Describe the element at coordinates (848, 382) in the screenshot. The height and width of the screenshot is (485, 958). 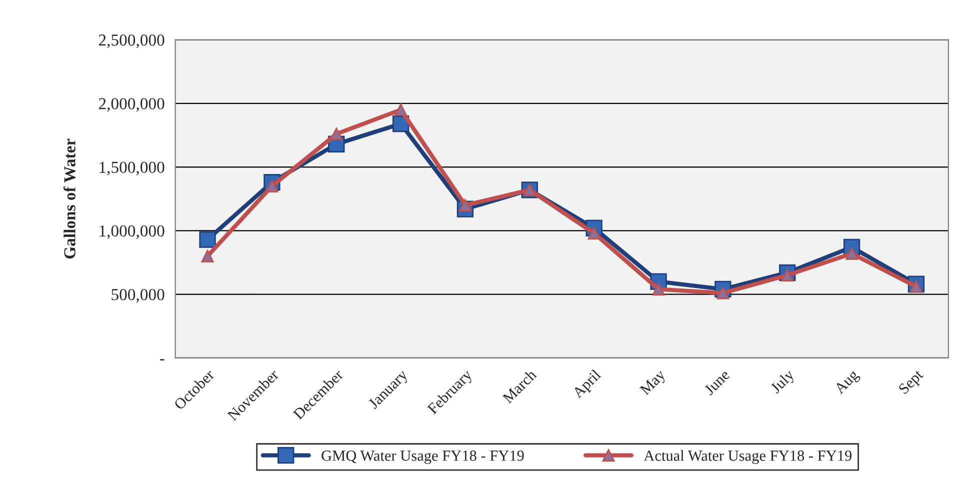
I see `x-tick-label: Aug` at that location.